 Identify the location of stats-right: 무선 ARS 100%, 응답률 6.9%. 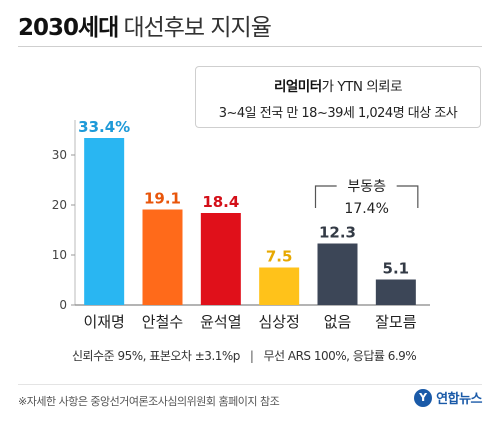
(340, 356).